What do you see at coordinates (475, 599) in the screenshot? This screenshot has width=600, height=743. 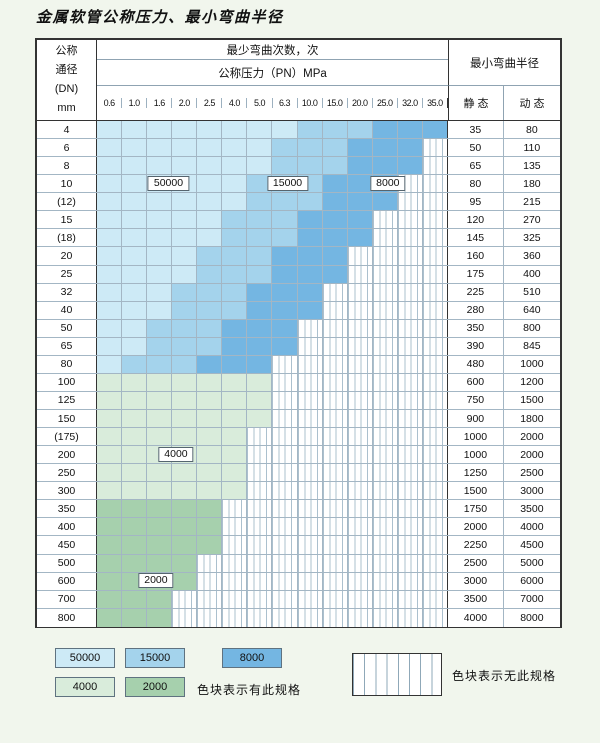 I see `static-radius-cell: 3500` at bounding box center [475, 599].